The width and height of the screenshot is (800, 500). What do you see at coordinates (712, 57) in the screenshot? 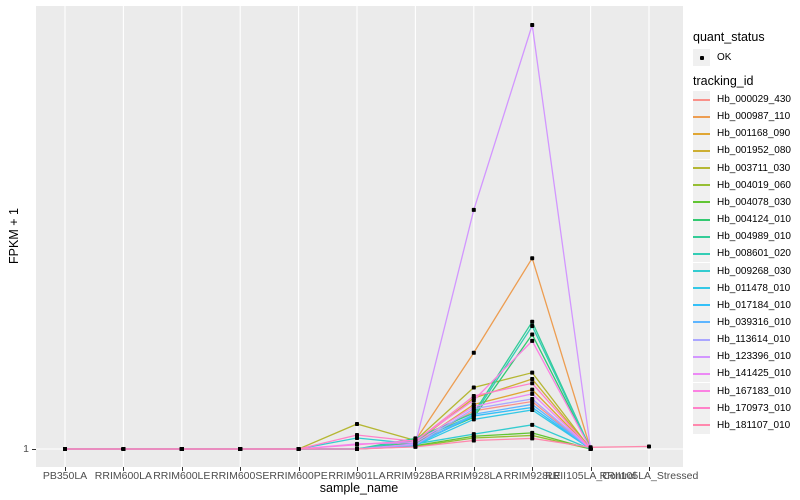
I see `legend-item-ok: OK` at bounding box center [712, 57].